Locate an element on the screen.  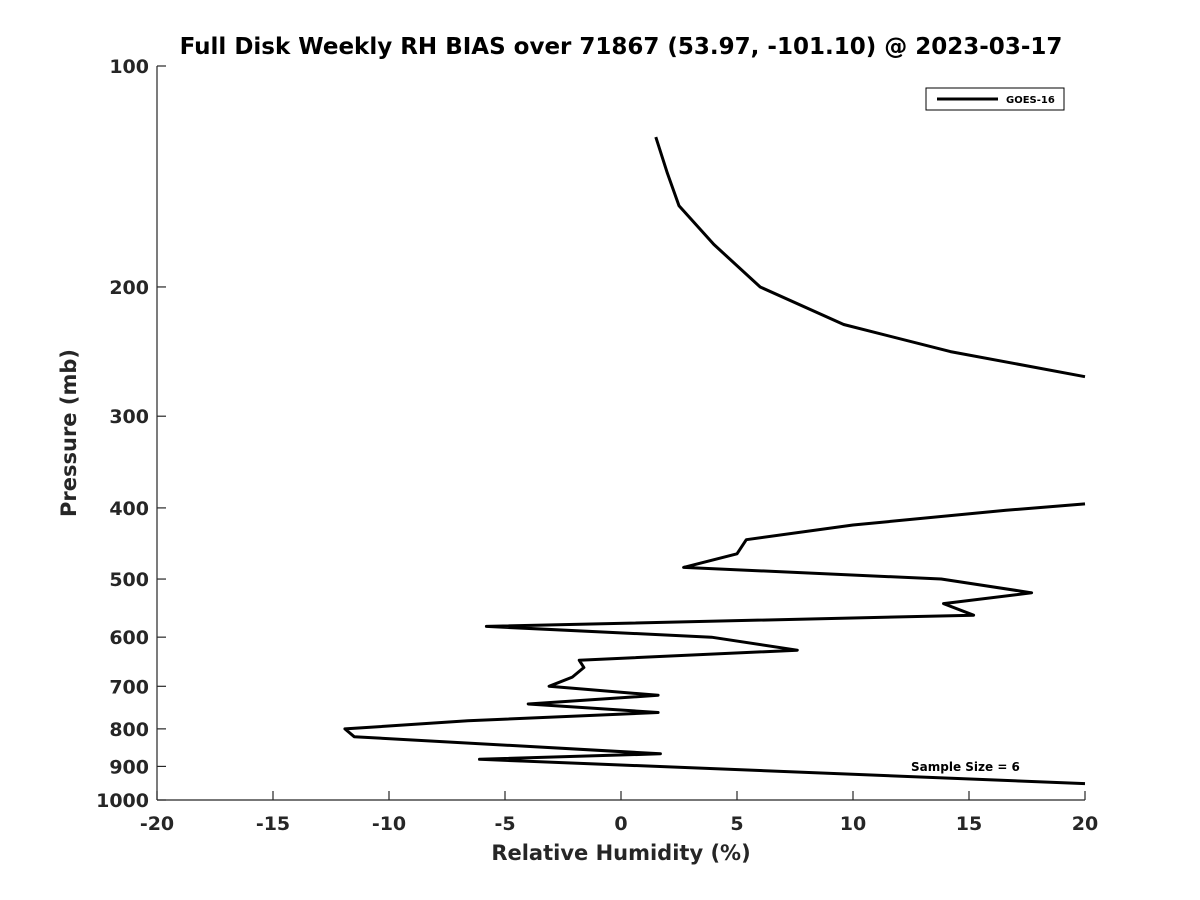
y-tick-label: 200 is located at coordinates (129, 288).